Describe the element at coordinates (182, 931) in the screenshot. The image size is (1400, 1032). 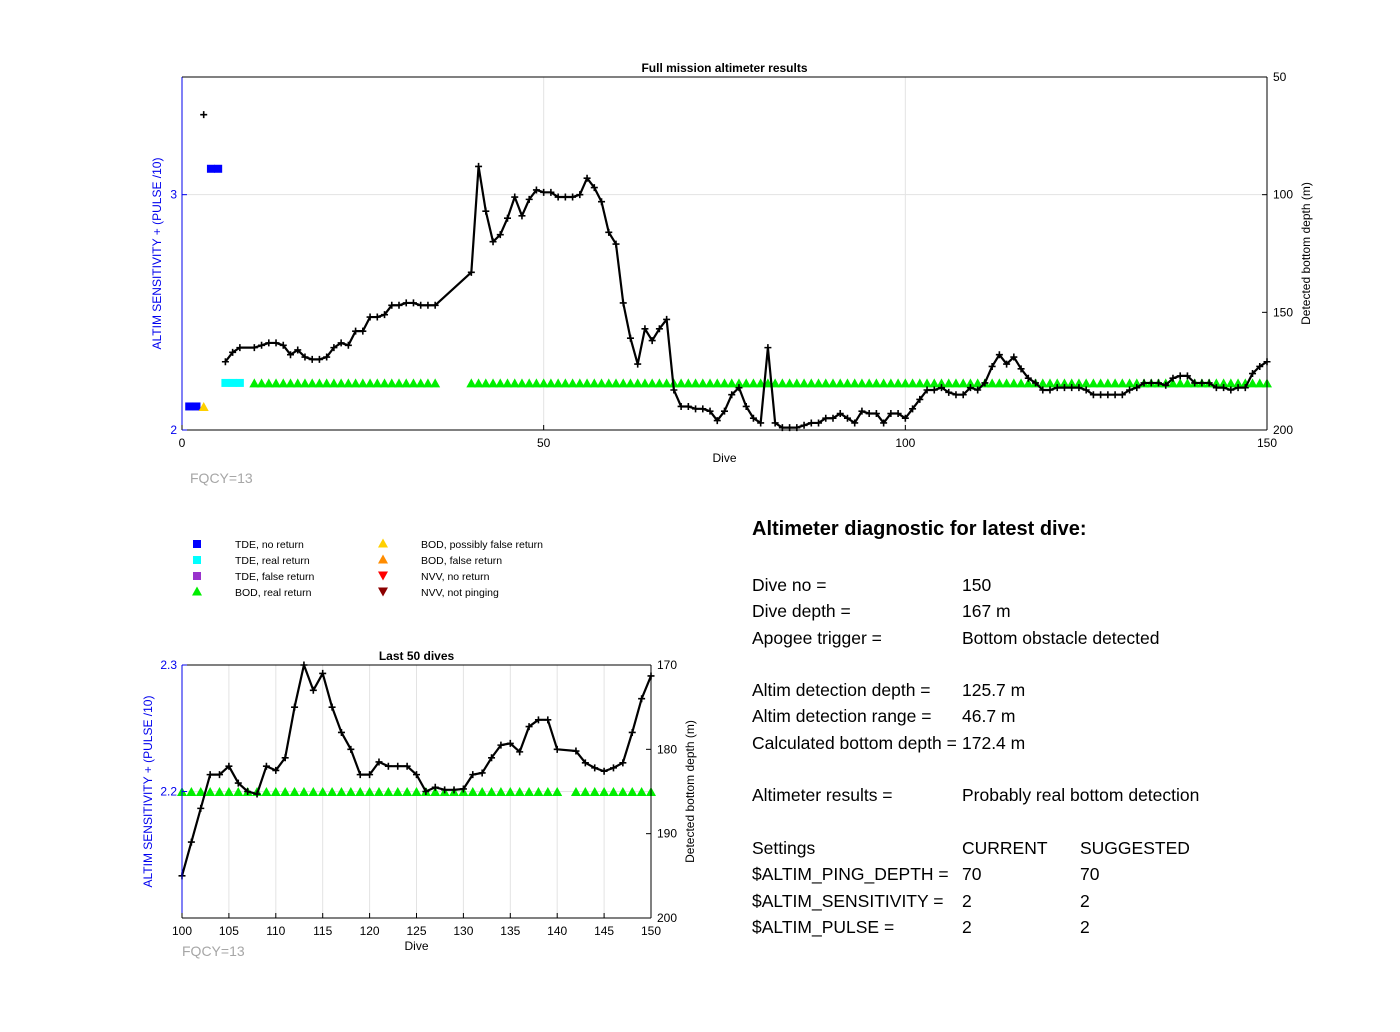
I see `last-50-x-tick-label: 100` at that location.